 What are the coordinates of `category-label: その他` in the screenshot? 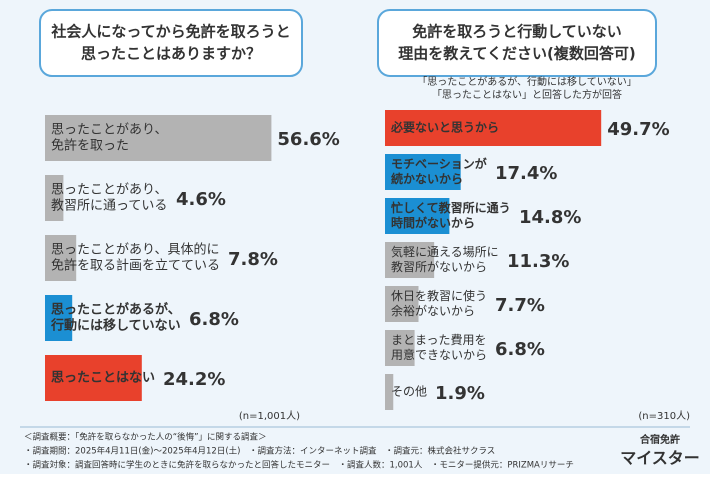 It's located at (409, 392).